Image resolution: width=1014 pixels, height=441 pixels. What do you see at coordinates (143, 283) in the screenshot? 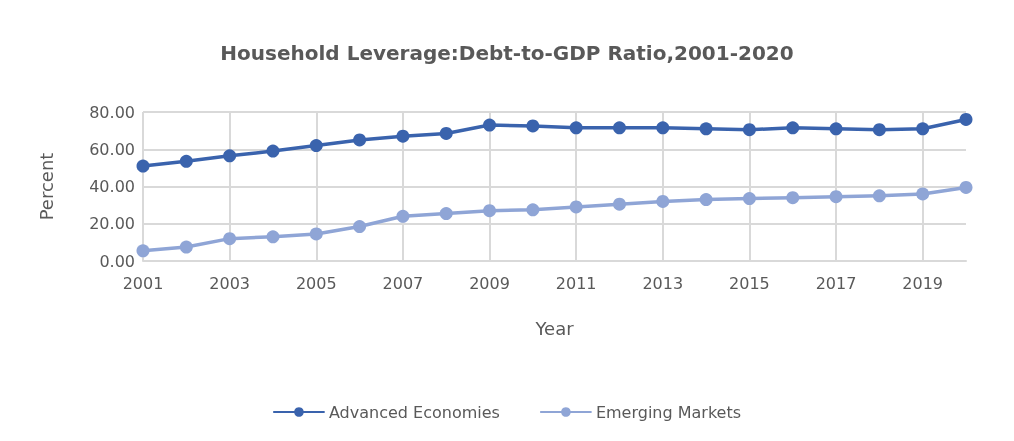
I see `x-tick-label: 2001` at bounding box center [143, 283].